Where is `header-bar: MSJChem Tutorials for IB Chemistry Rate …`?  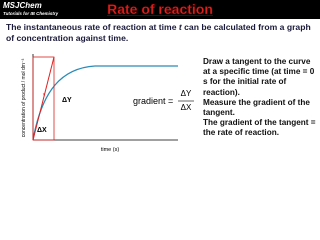 header-bar: MSJChem Tutorials for IB Chemistry Rate … is located at coordinates (160, 9).